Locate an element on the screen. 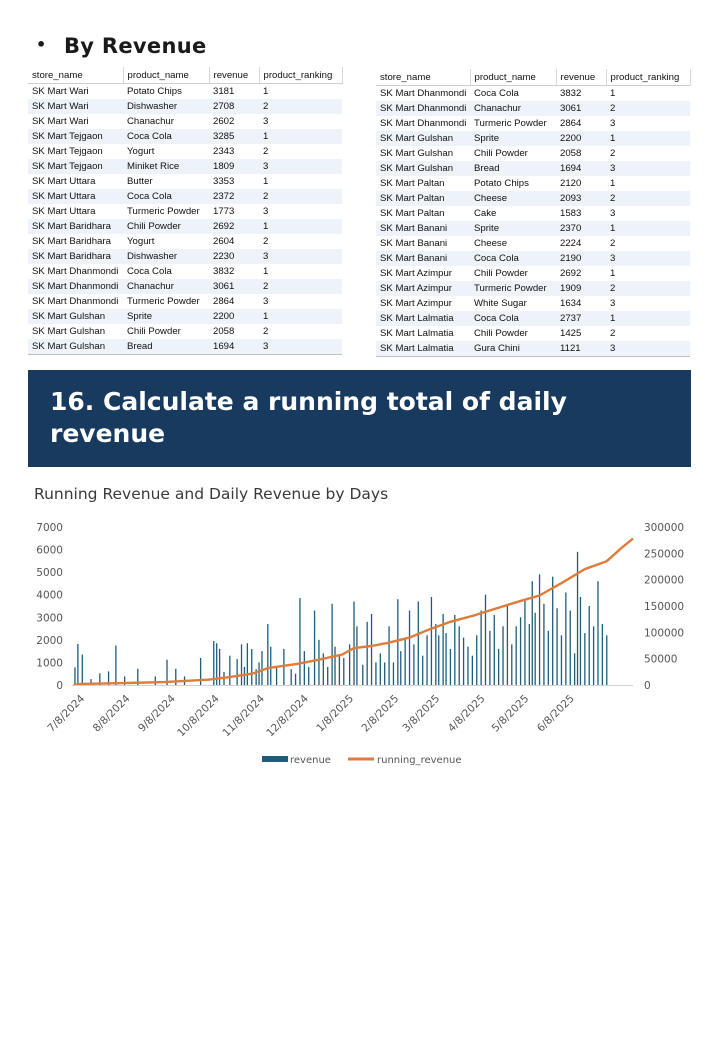 This screenshot has width=720, height=1040. column-header: store_name is located at coordinates (76, 75).